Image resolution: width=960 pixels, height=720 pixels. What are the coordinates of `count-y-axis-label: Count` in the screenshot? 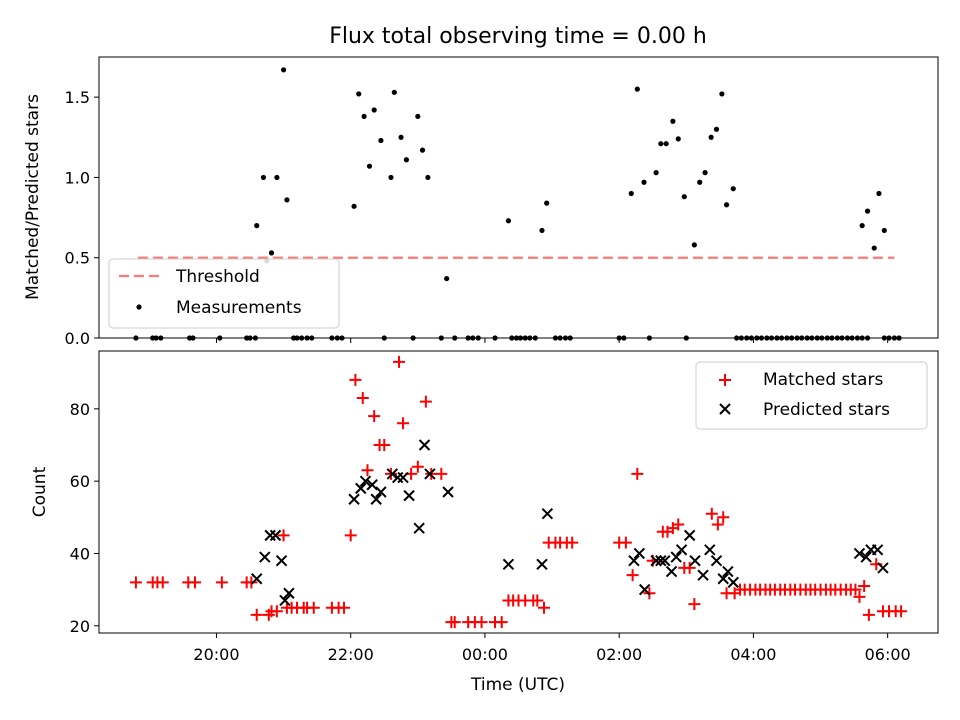 It's located at (40, 491).